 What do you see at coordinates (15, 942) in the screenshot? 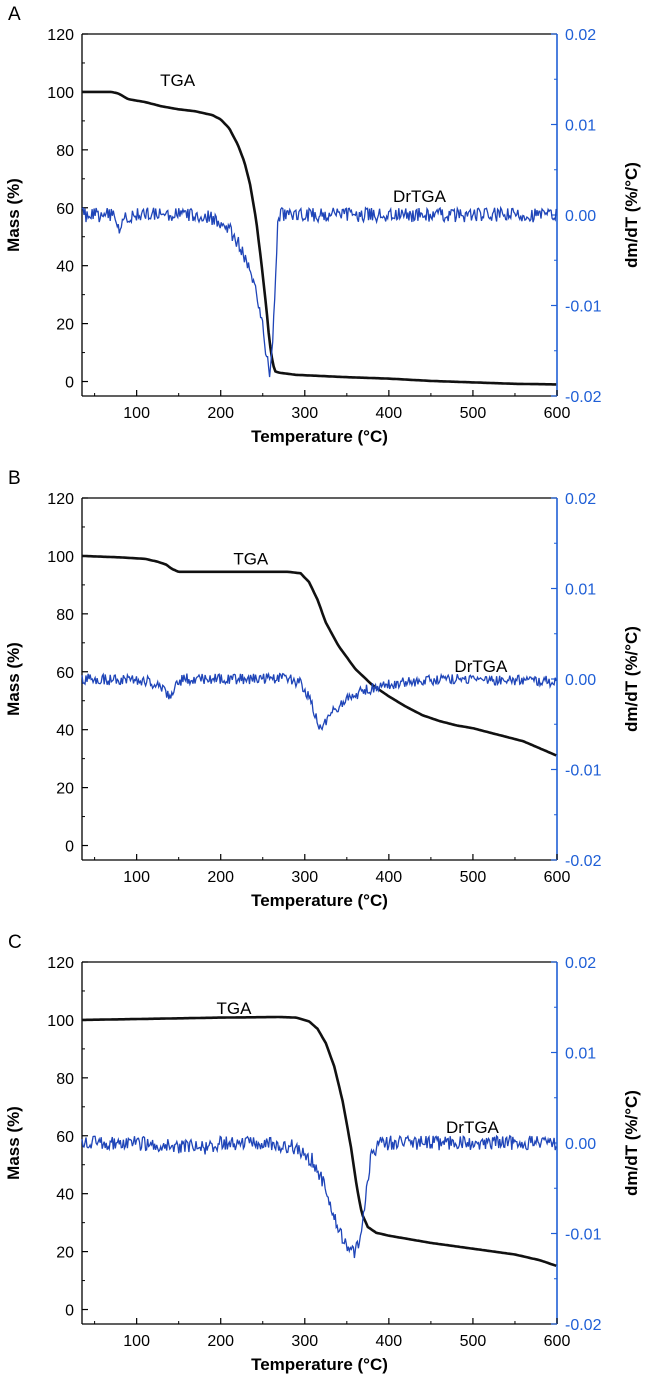
I see `panel-label: C` at bounding box center [15, 942].